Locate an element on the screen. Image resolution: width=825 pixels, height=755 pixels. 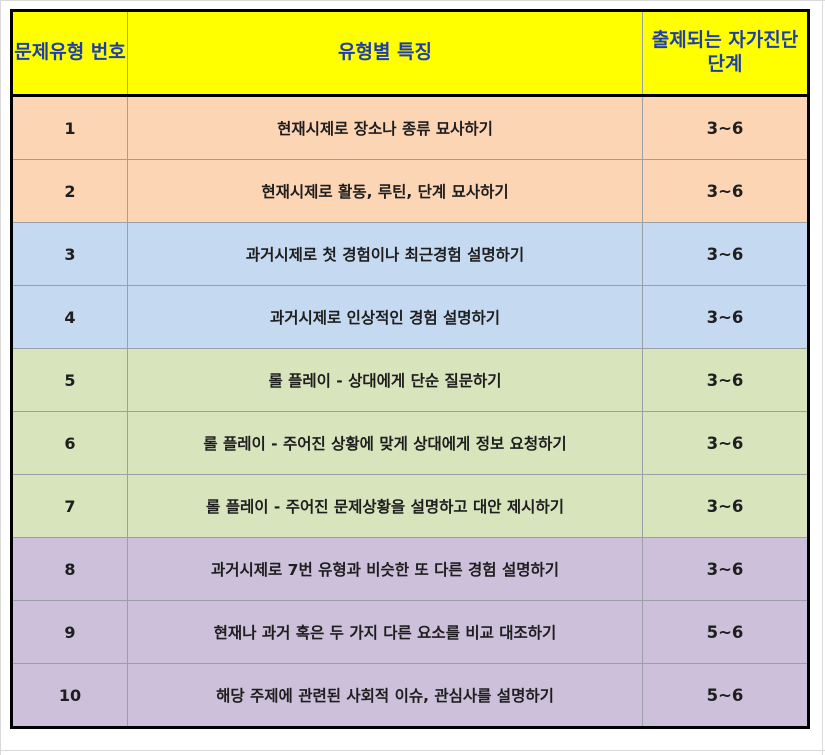
header-type-number: 문제유형 번호 is located at coordinates (69, 53).